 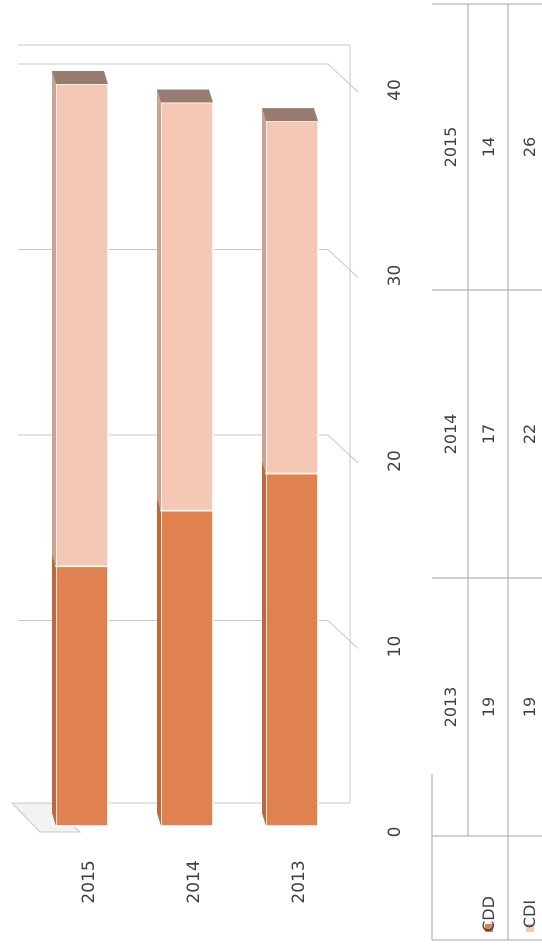 I want to click on table-cell: 14, so click(x=488, y=147).